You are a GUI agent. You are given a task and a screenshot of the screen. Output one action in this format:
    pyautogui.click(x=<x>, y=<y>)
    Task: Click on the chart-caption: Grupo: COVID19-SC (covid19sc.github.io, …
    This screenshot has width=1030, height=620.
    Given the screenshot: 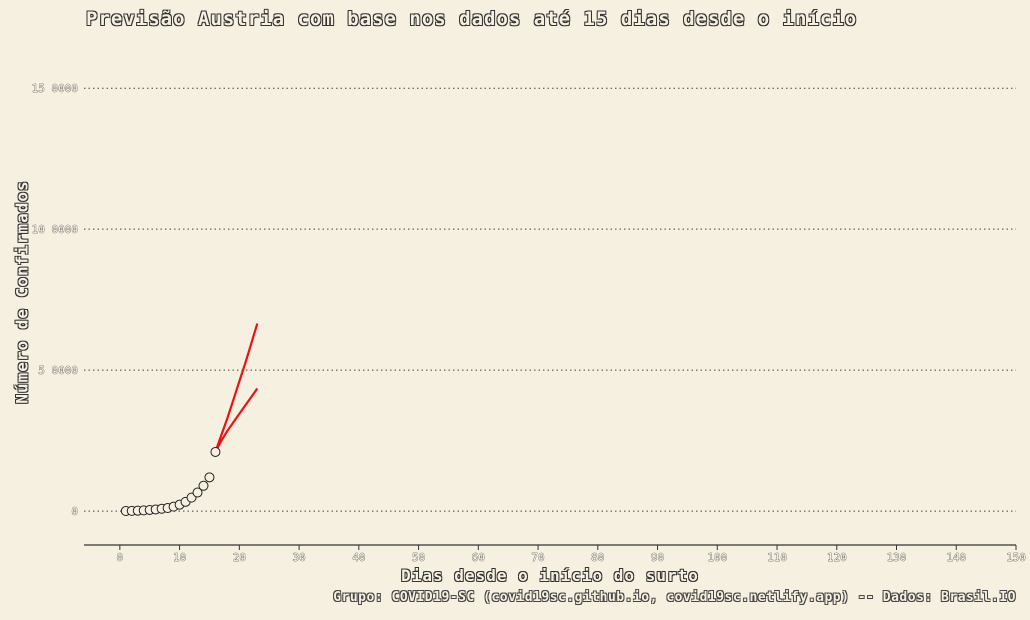 What is the action you would take?
    pyautogui.click(x=674, y=597)
    